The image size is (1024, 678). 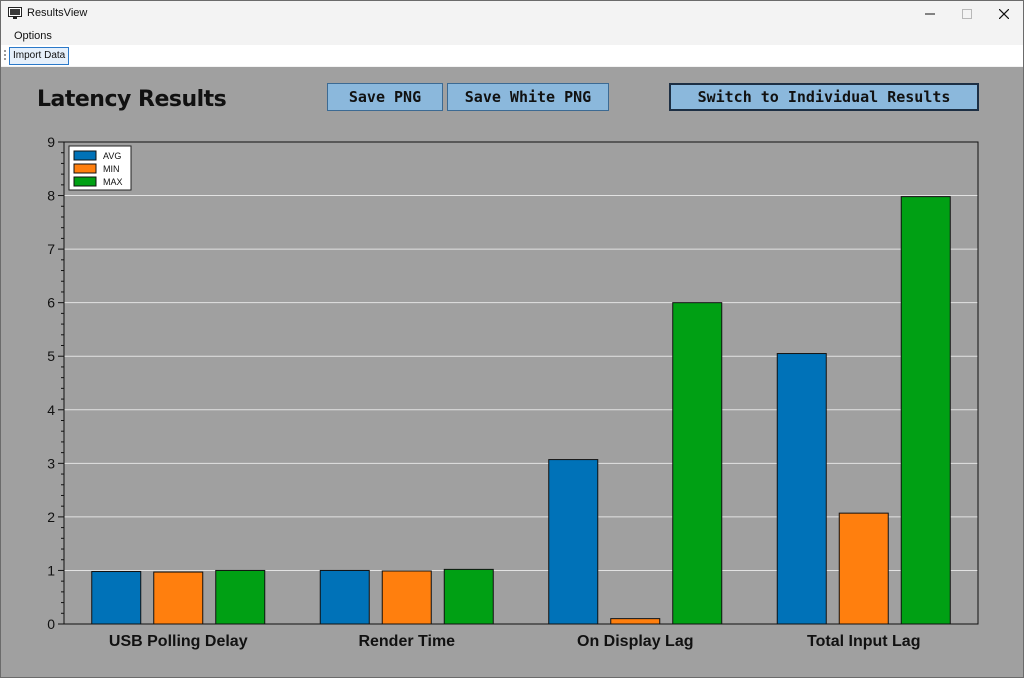 I want to click on legend-label-min: MIN, so click(x=111, y=169).